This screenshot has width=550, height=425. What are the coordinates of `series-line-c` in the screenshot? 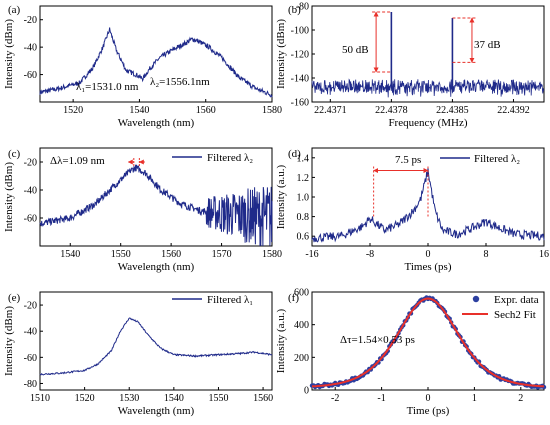 It's located at (156, 205).